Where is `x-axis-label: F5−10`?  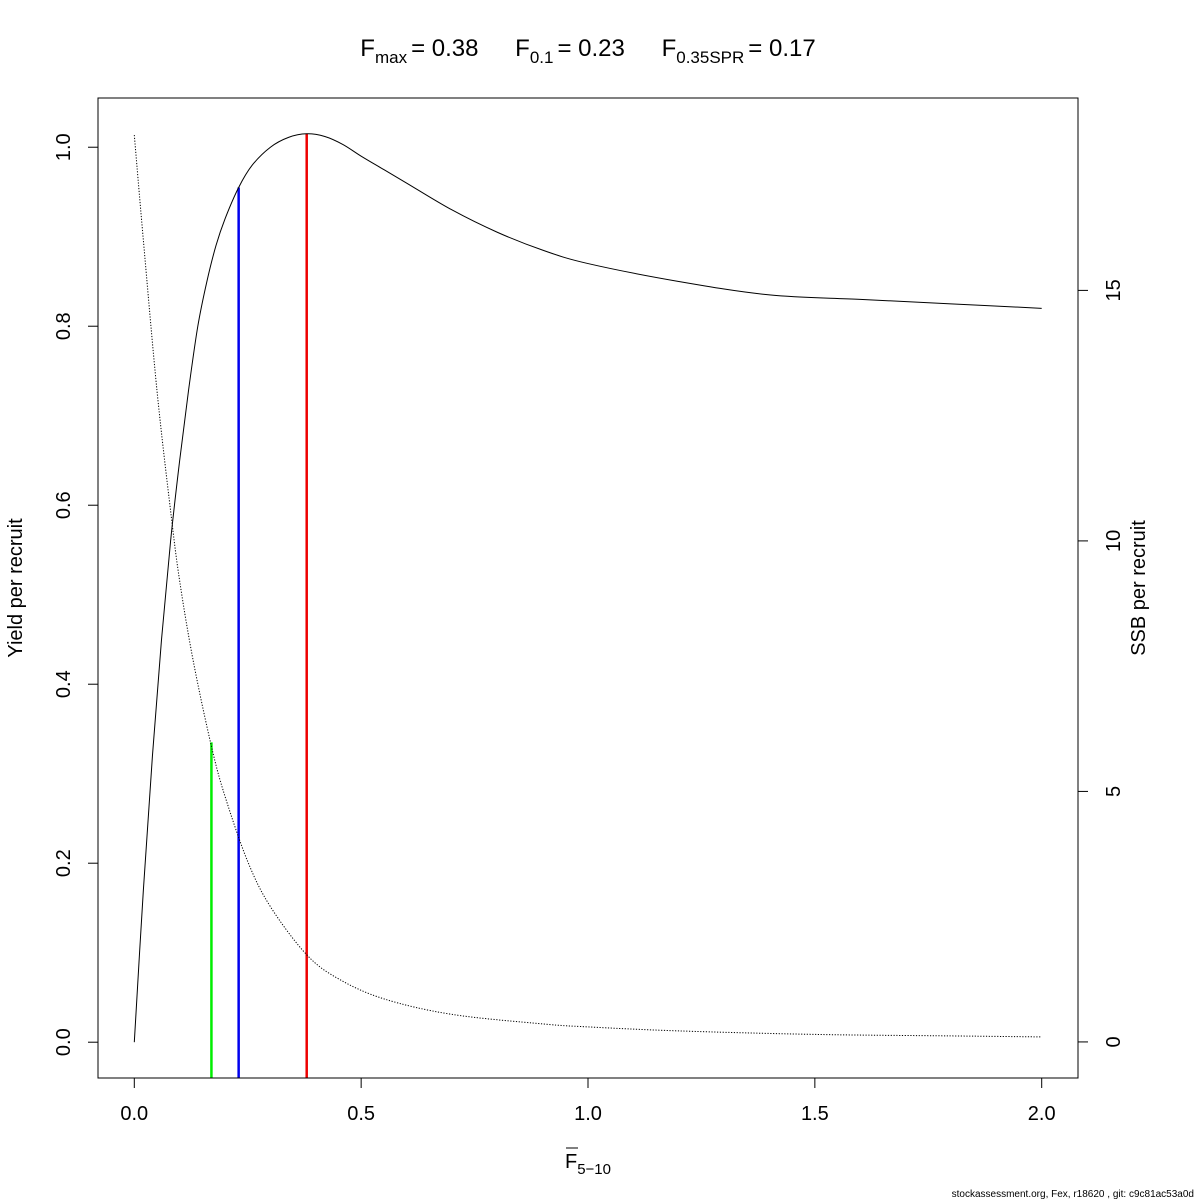
x-axis-label: F5−10 is located at coordinates (588, 1164).